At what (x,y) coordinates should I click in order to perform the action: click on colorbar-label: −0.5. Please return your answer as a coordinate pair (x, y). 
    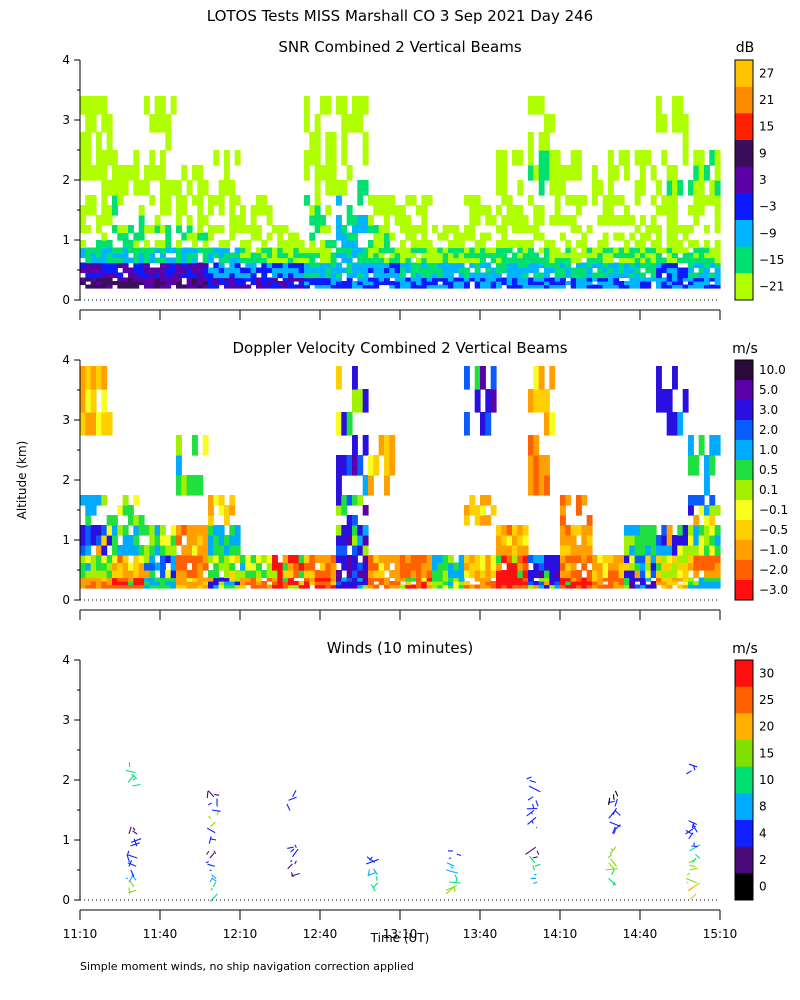
    Looking at the image, I should click on (773, 530).